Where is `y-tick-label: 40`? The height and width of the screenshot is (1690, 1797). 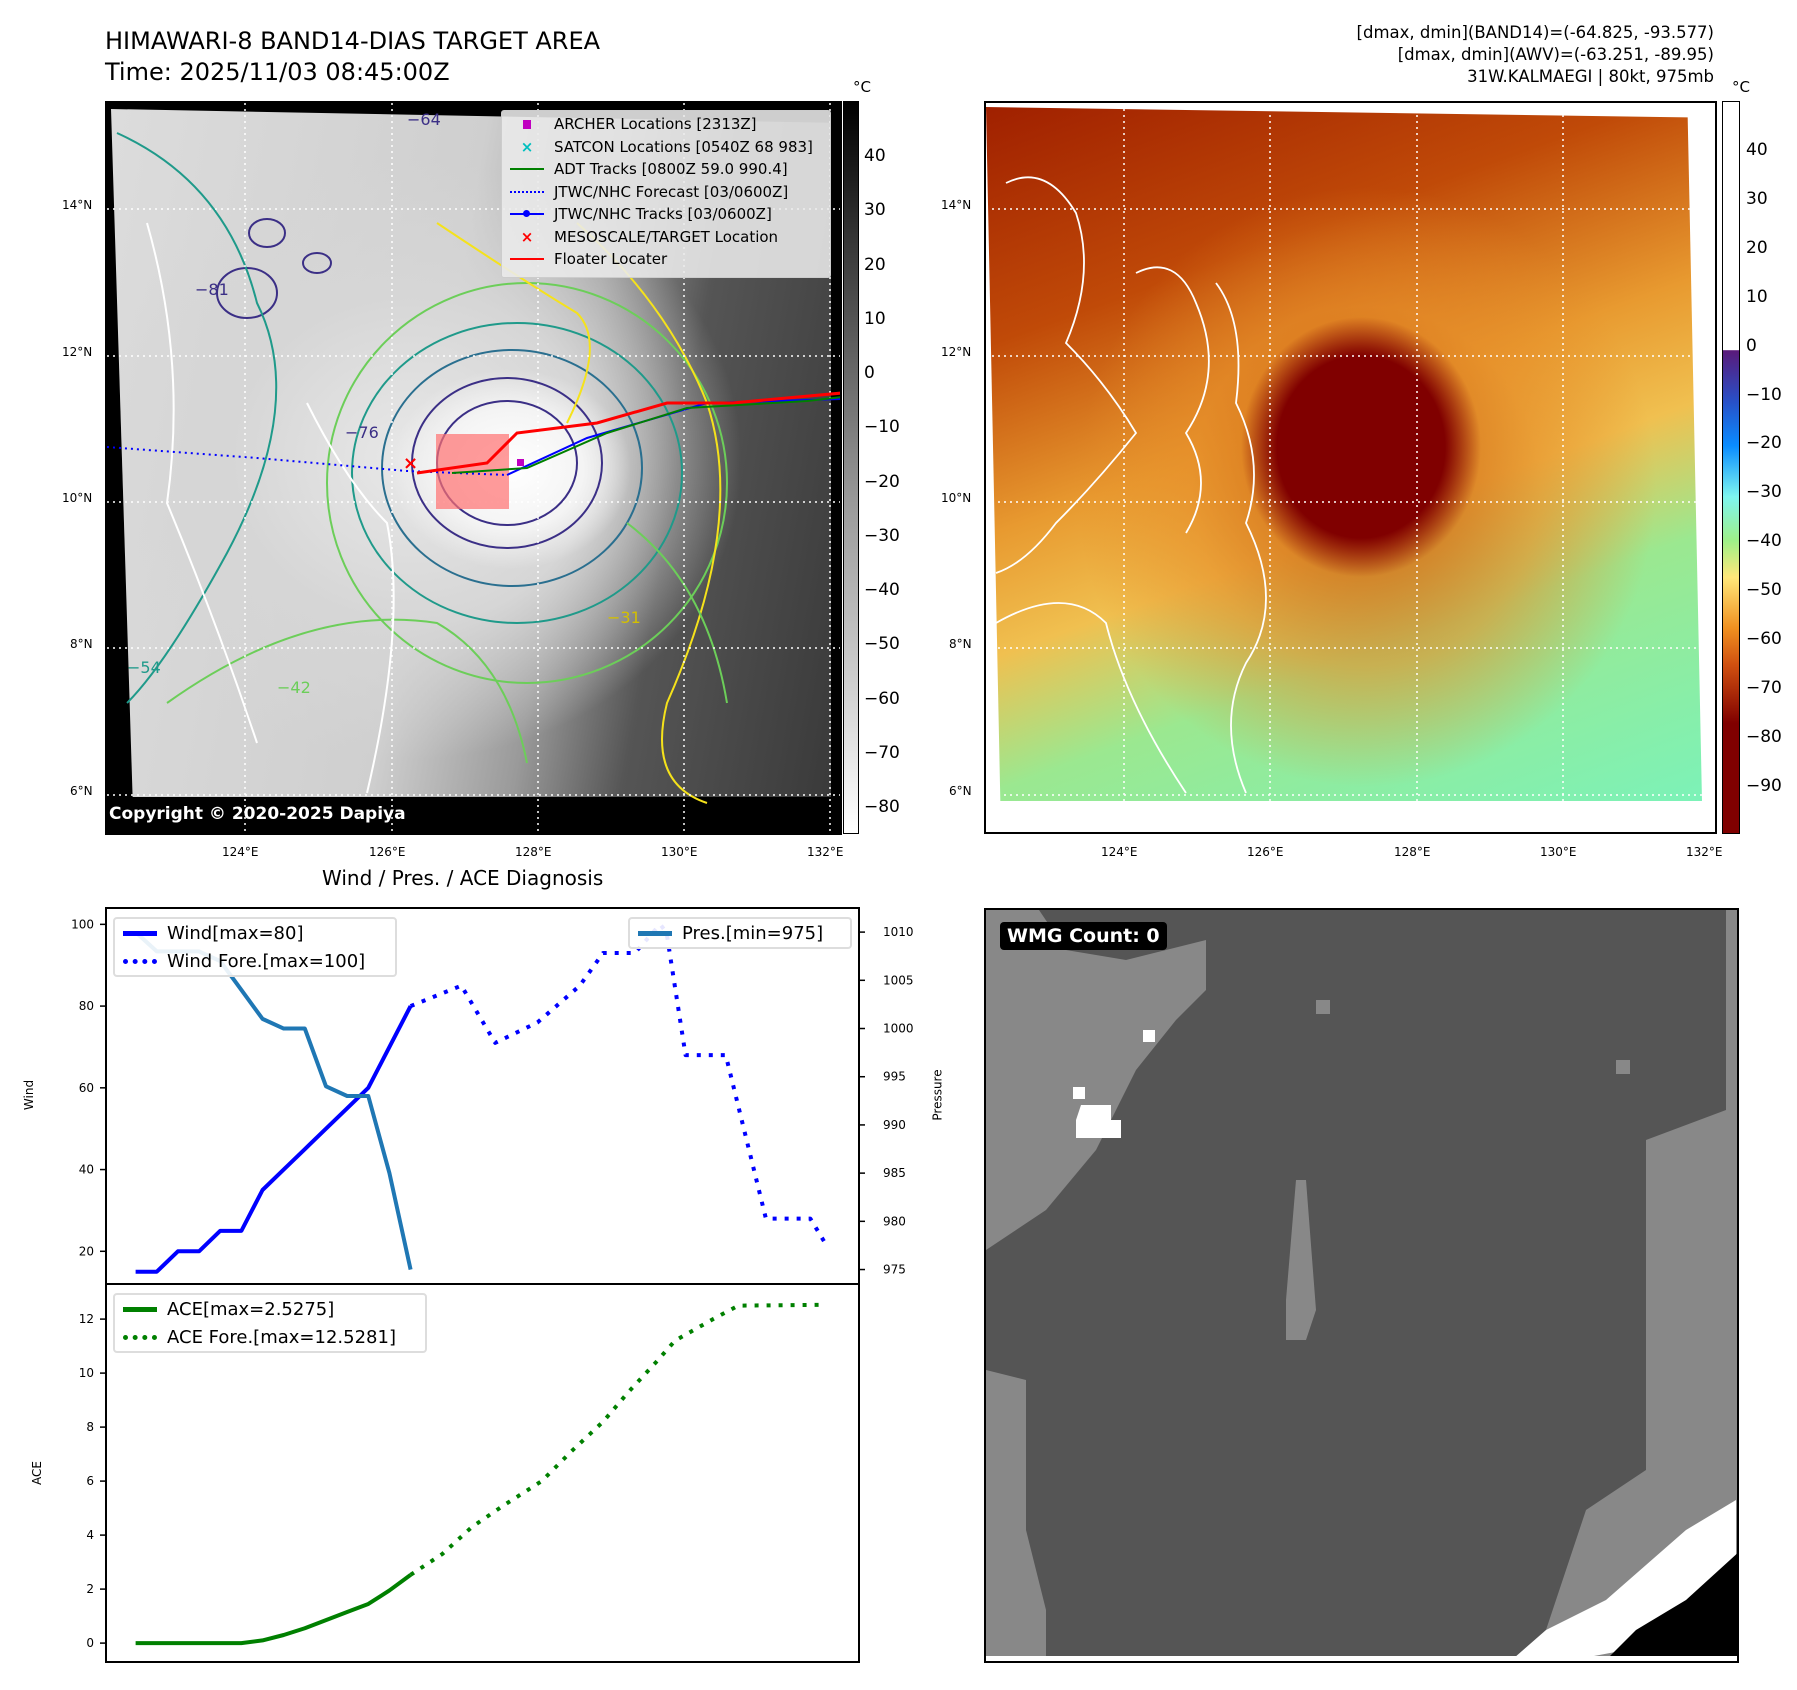
y-tick-label: 40 is located at coordinates (86, 1170).